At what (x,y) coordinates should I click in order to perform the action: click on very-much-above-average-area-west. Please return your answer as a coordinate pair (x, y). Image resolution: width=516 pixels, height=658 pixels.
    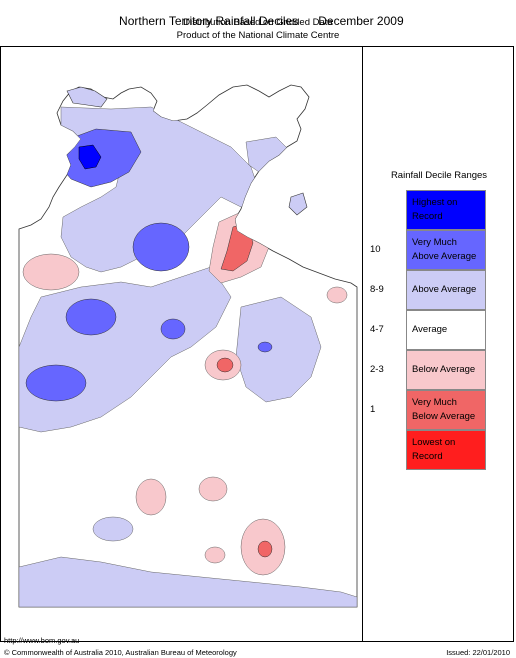
    Looking at the image, I should click on (91, 317).